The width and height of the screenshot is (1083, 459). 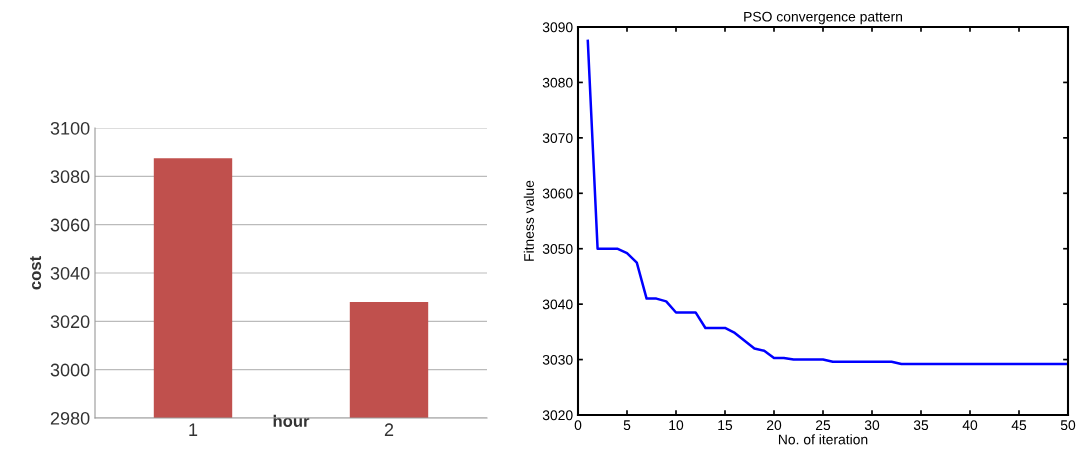 I want to click on x-tick-label: 35, so click(x=921, y=425).